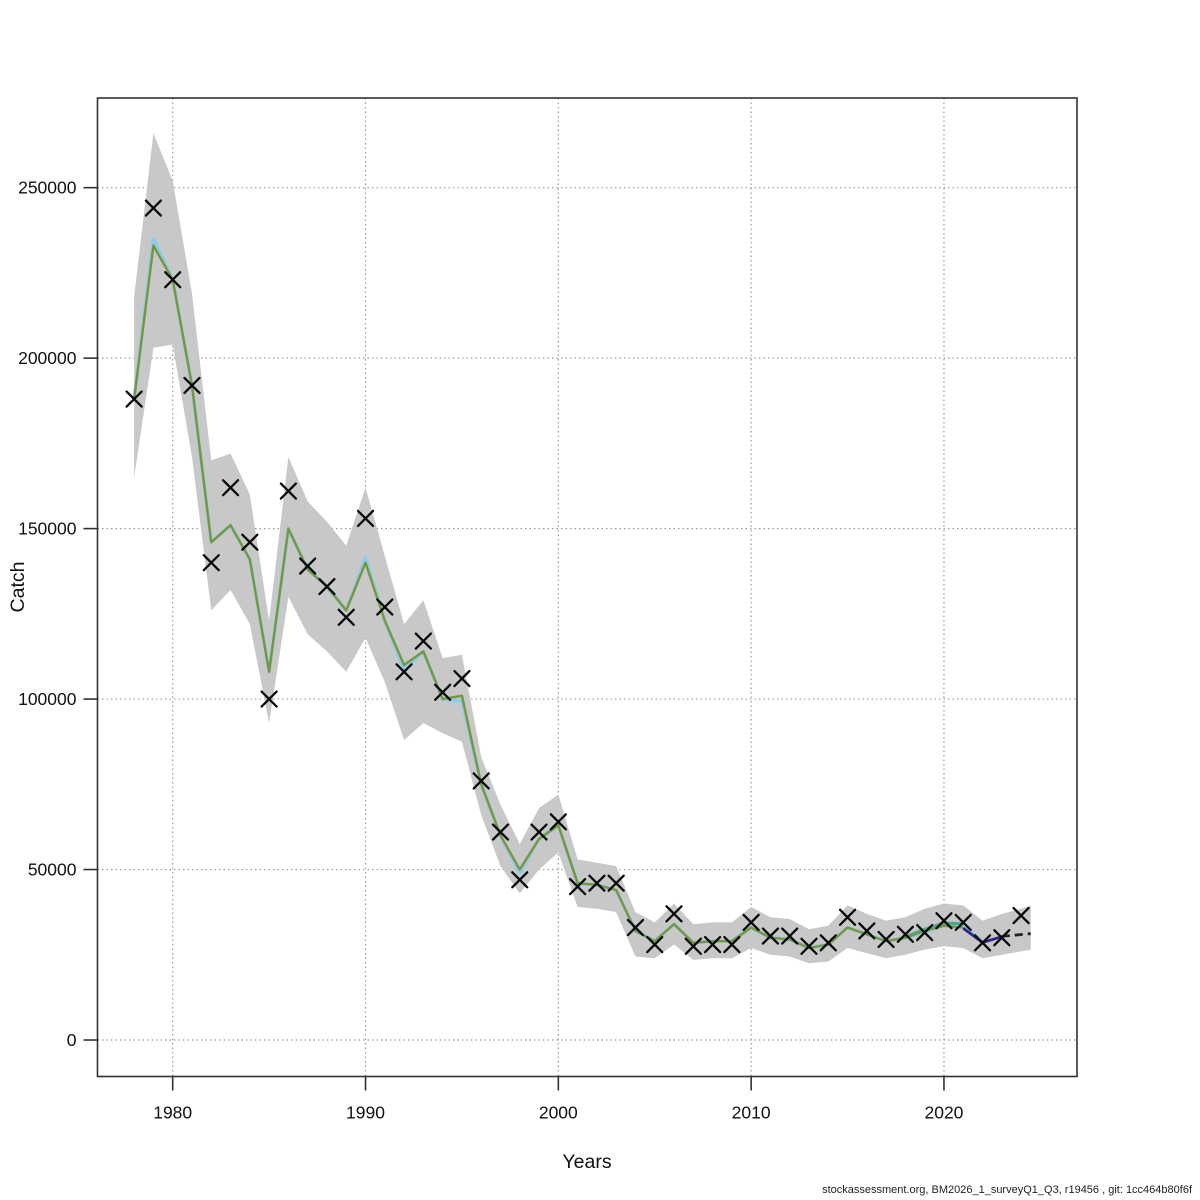 This screenshot has width=1200, height=1200. I want to click on y-tick-label-0: 0, so click(72, 1040).